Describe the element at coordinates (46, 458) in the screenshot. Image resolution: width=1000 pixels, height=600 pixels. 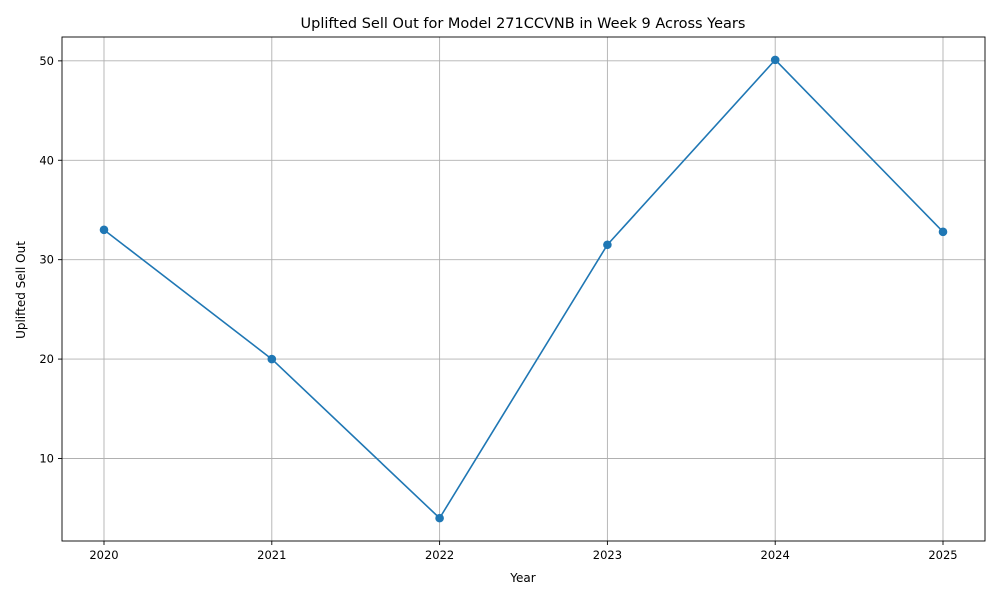
I see `y-tick-label: 10` at that location.